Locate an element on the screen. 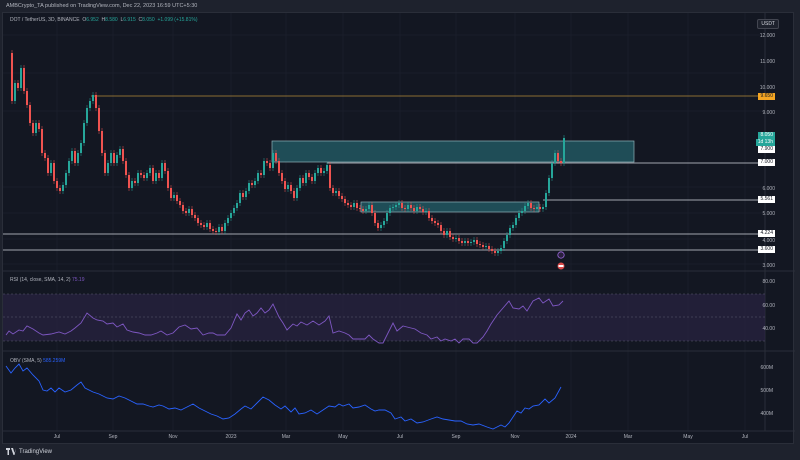  currency-button: USDT is located at coordinates (768, 24).